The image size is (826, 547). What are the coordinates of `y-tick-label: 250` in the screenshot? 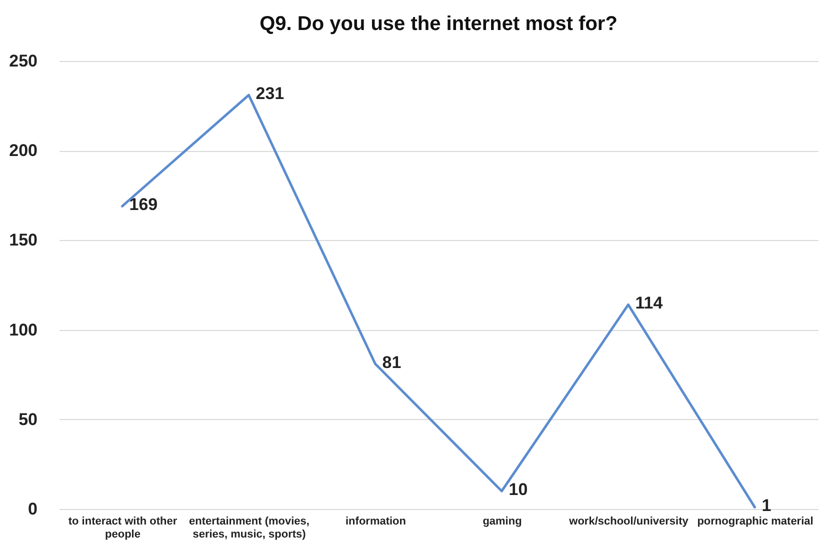 It's located at (23, 61).